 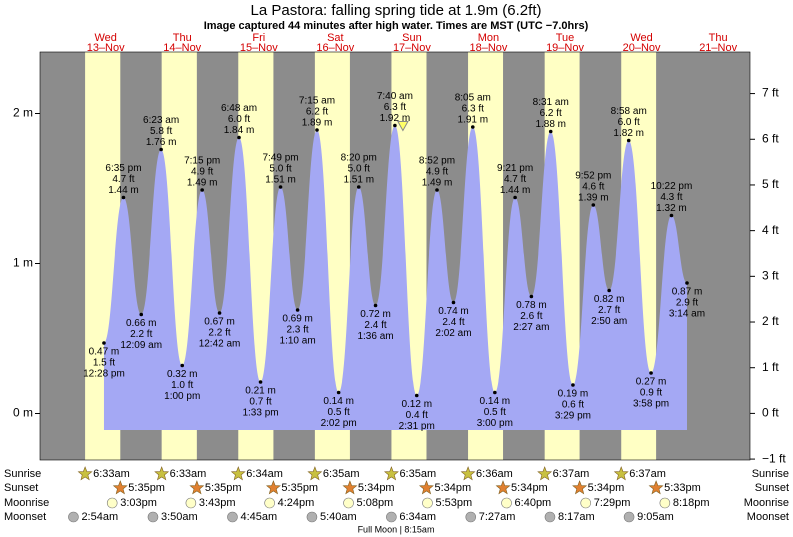 I want to click on extreme-label: 1.88 m, so click(x=550, y=124).